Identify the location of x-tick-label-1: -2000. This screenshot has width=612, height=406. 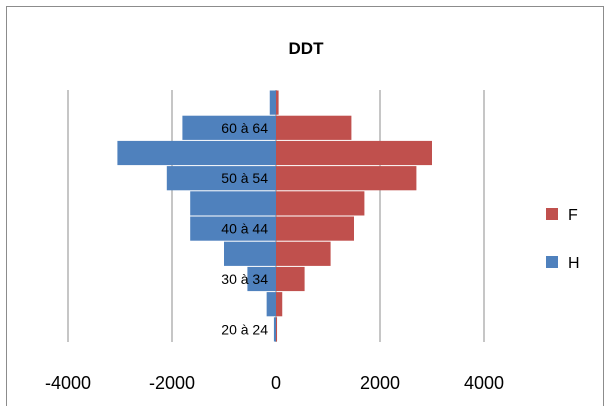
(172, 383).